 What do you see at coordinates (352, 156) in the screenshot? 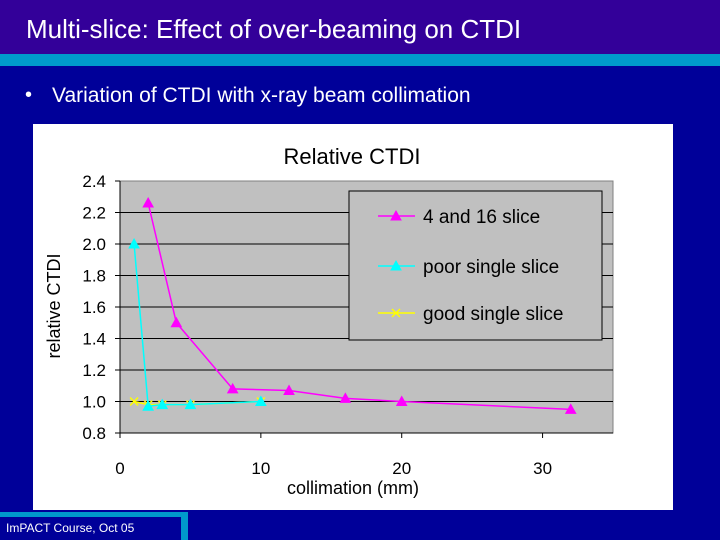
I see `chart-title: Relative CTDI` at bounding box center [352, 156].